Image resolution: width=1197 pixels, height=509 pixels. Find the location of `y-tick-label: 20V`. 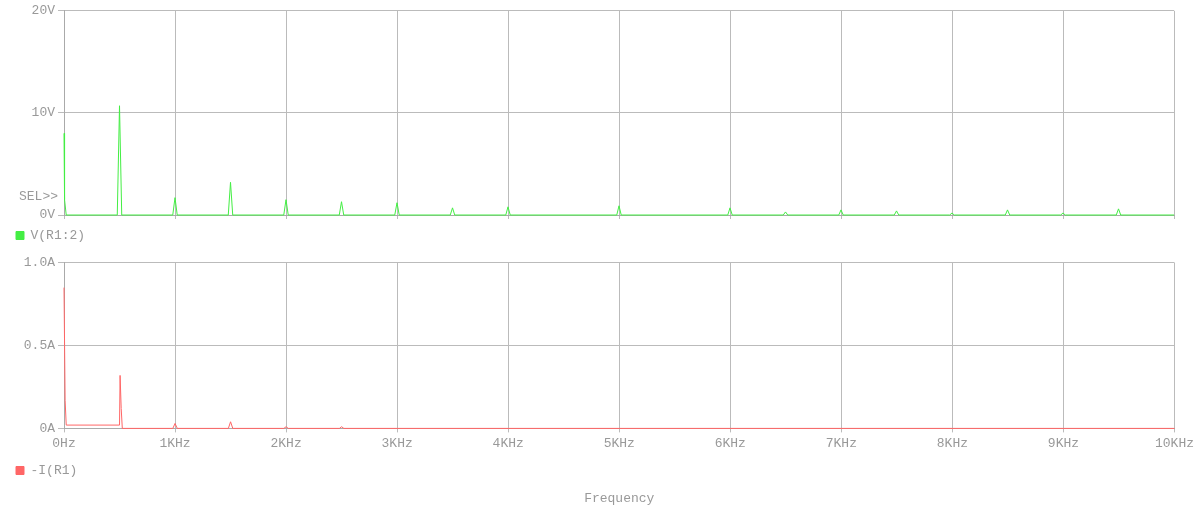

y-tick-label: 20V is located at coordinates (43, 11).